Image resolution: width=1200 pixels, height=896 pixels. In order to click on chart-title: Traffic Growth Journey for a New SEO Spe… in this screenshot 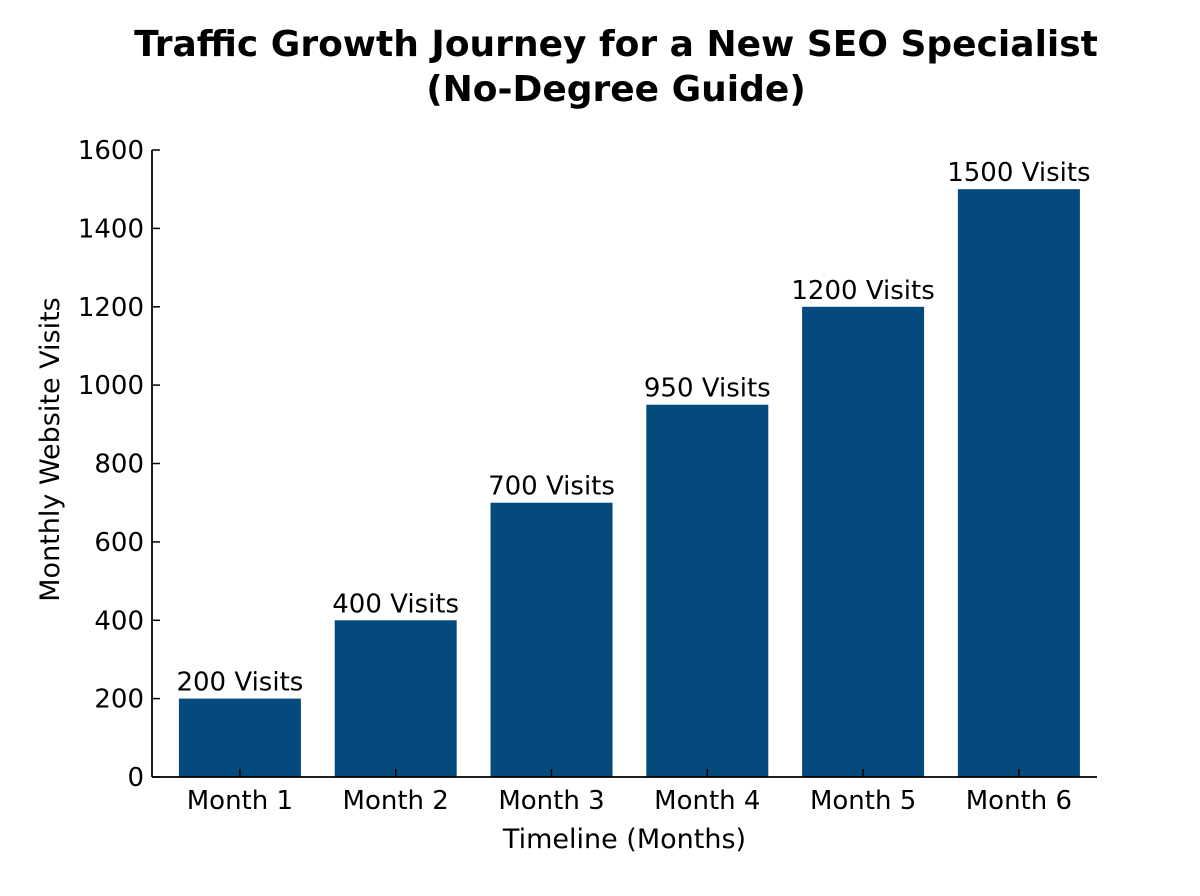, I will do `click(600, 67)`.